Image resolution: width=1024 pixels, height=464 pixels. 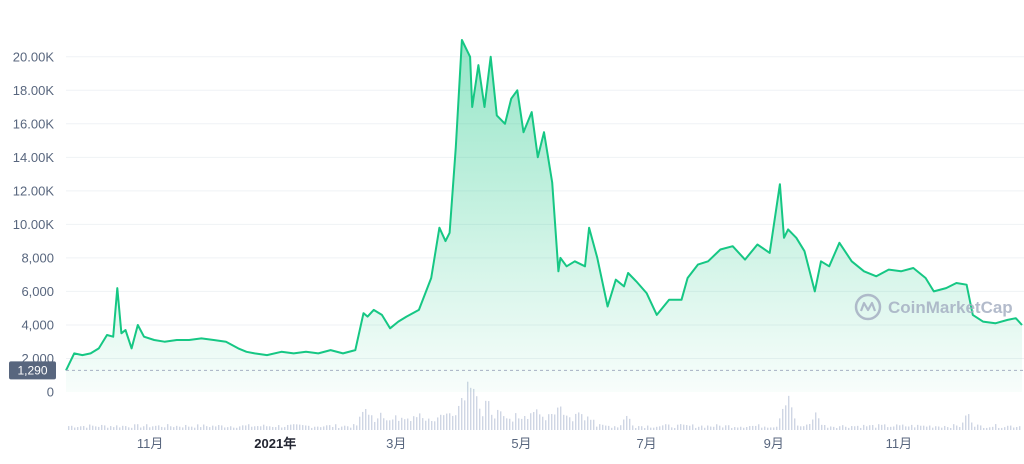 What do you see at coordinates (646, 443) in the screenshot?
I see `x-tick-label: 7月` at bounding box center [646, 443].